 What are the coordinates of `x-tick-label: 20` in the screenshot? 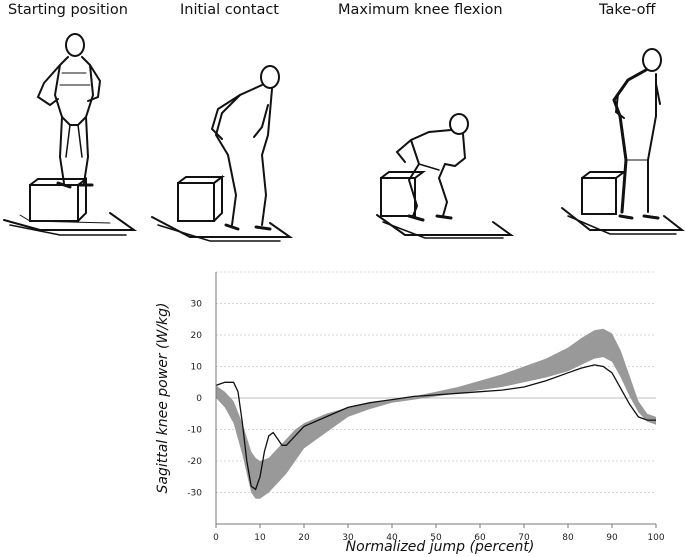 It's located at (304, 538).